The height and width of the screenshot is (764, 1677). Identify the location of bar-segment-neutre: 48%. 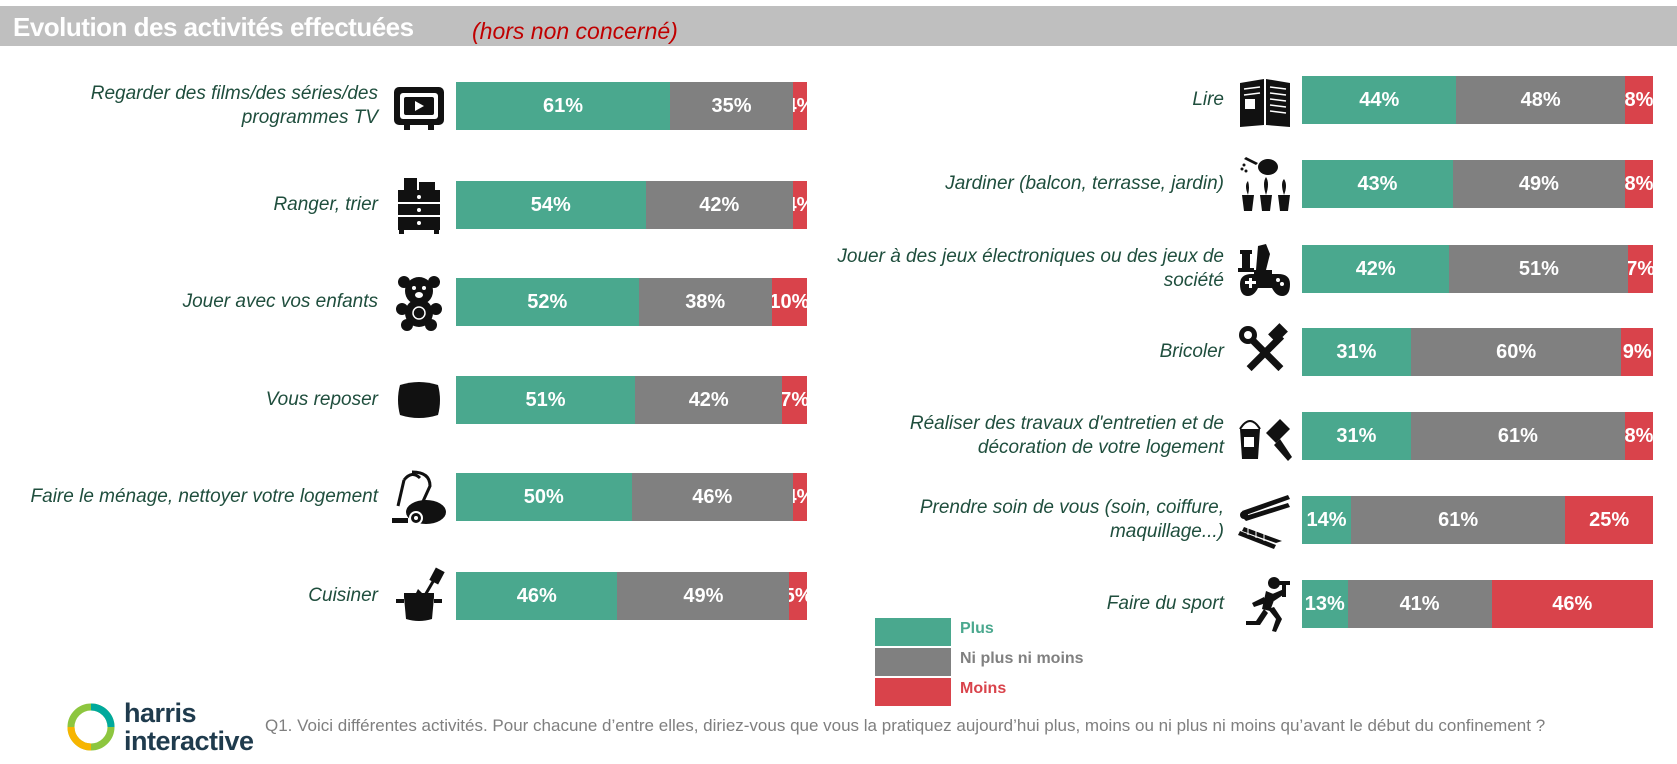
(1540, 100).